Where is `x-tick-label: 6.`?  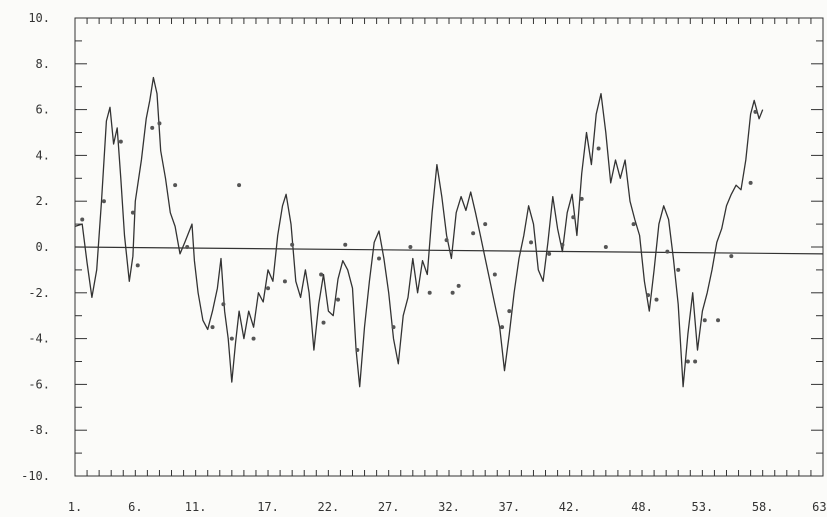
x-tick-label: 6. is located at coordinates (135, 507).